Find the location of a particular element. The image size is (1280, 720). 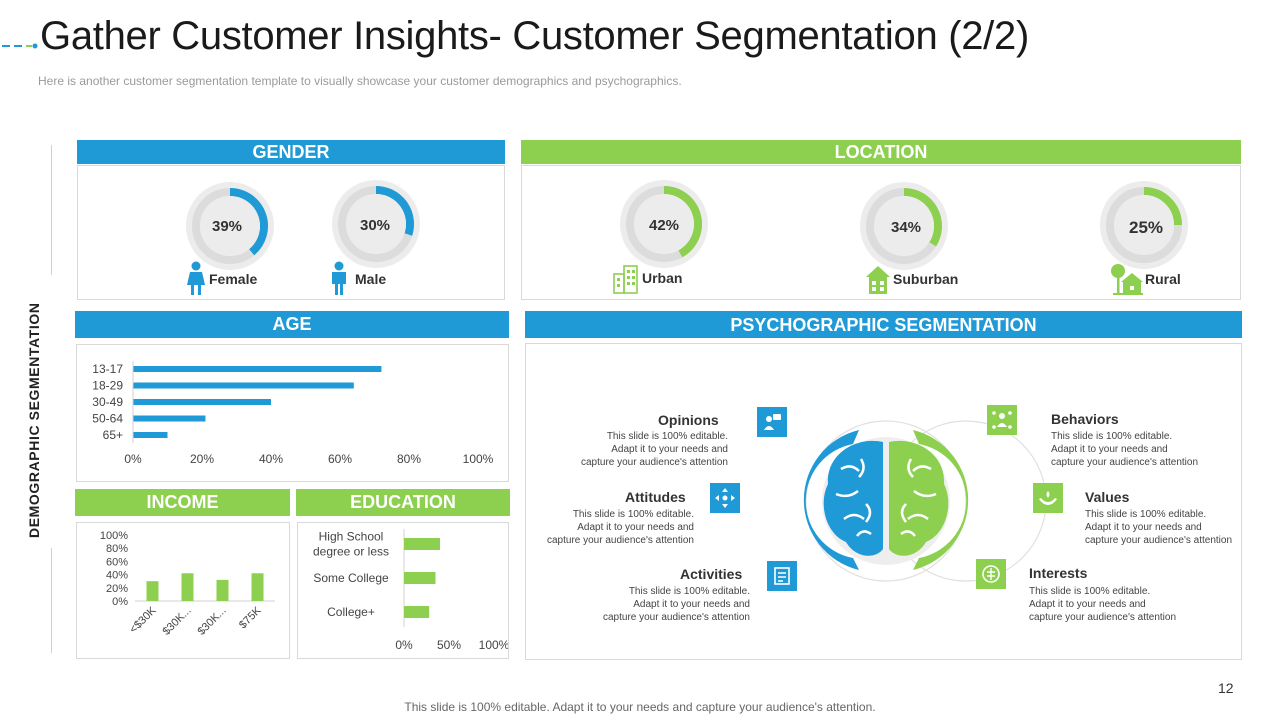

gender-panel: 39% 30% Female Male is located at coordinates (291, 232).